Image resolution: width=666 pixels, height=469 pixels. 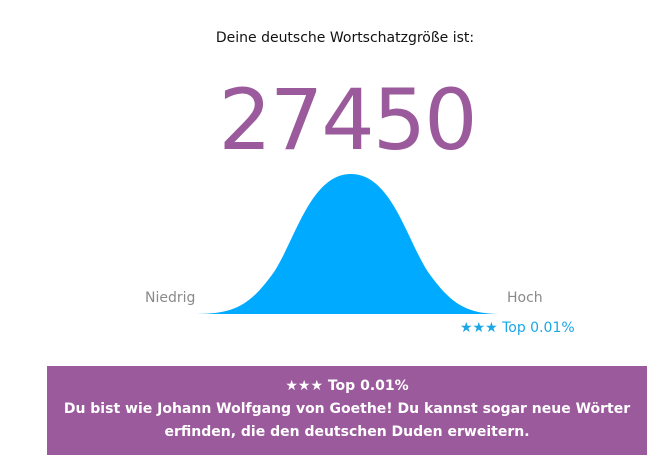 I want to click on bell-curve-shape, so click(x=349, y=244).